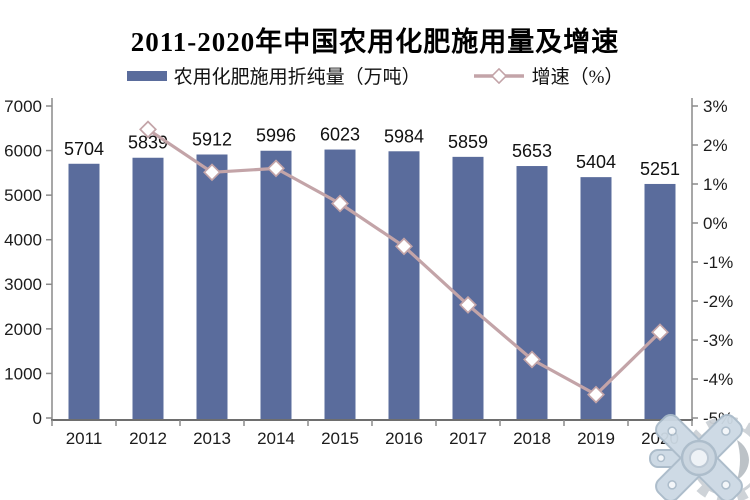 The image size is (750, 500). I want to click on bar-value-label: 5912, so click(212, 139).